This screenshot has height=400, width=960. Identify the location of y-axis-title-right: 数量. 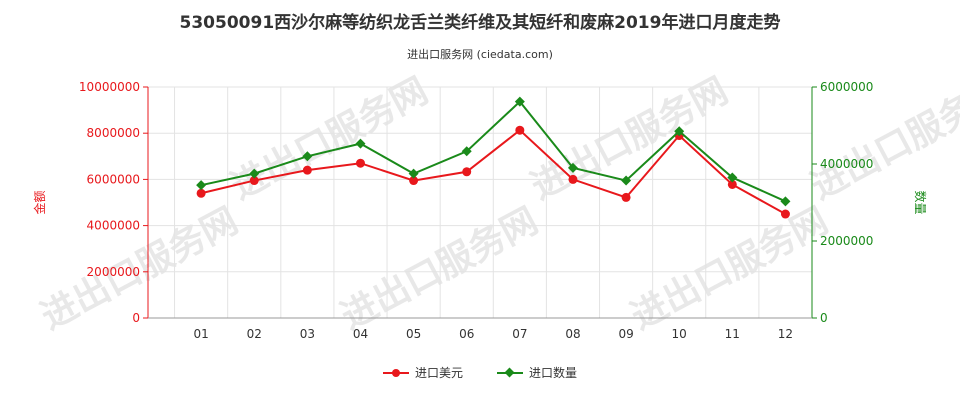
(920, 202).